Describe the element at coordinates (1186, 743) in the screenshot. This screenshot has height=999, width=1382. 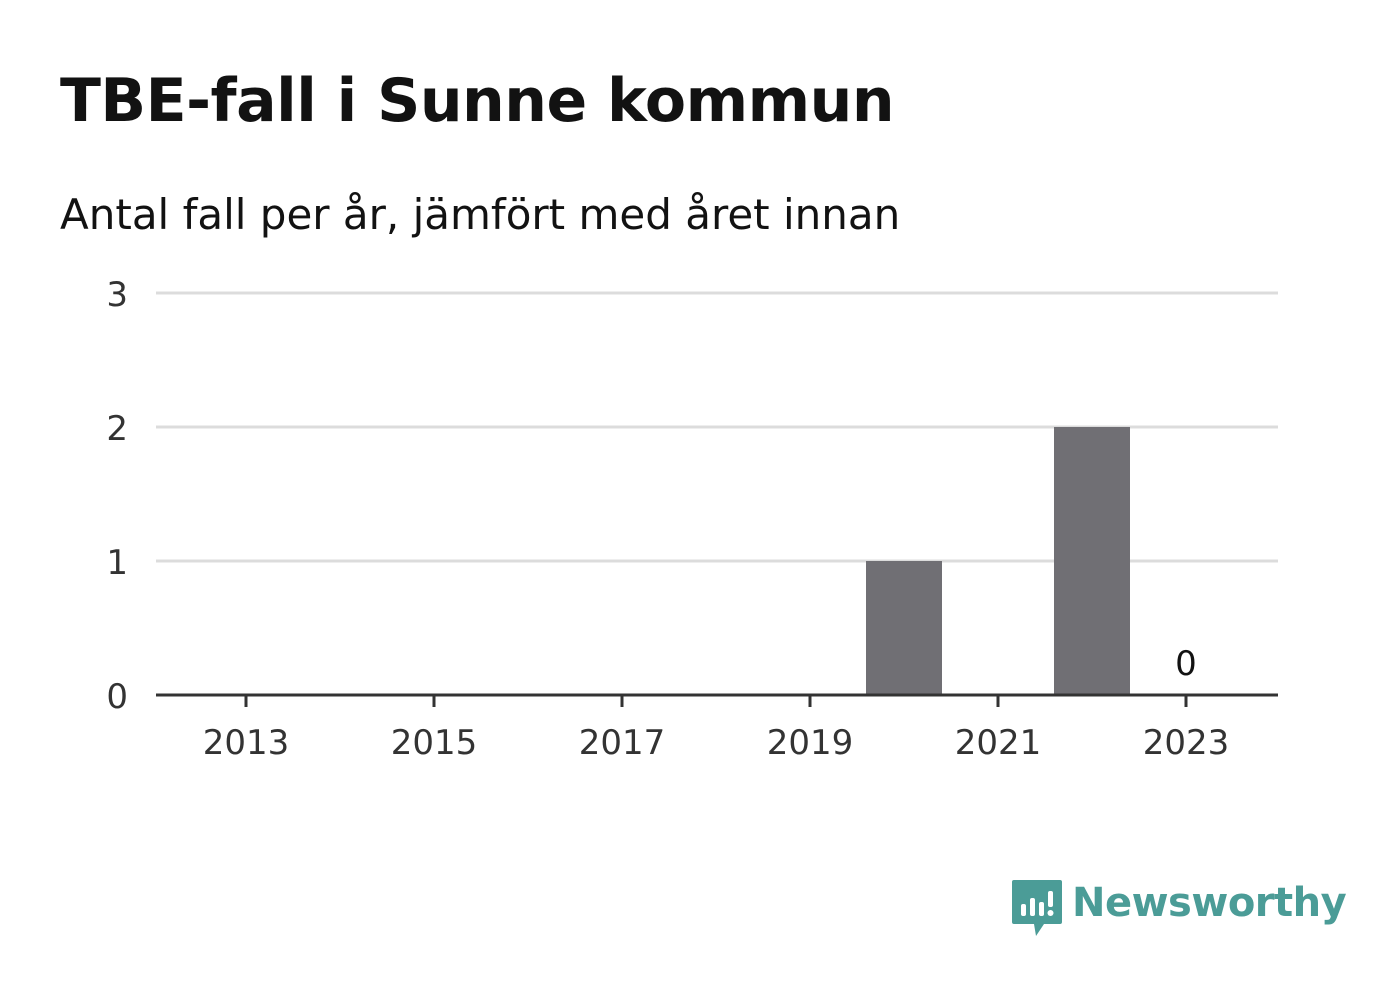
I see `x-tick-label: 2023` at that location.